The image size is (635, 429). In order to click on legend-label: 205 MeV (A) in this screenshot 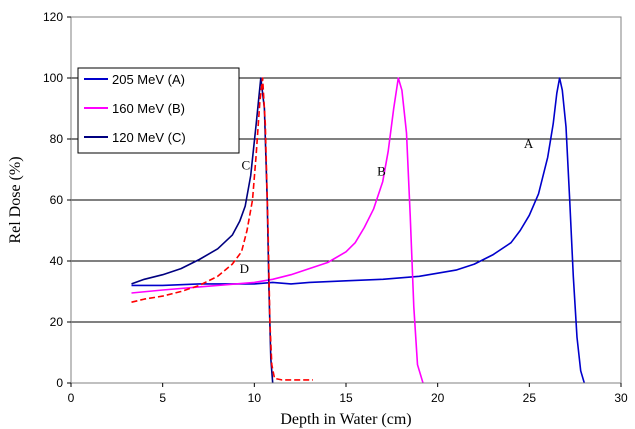, I will do `click(148, 79)`.